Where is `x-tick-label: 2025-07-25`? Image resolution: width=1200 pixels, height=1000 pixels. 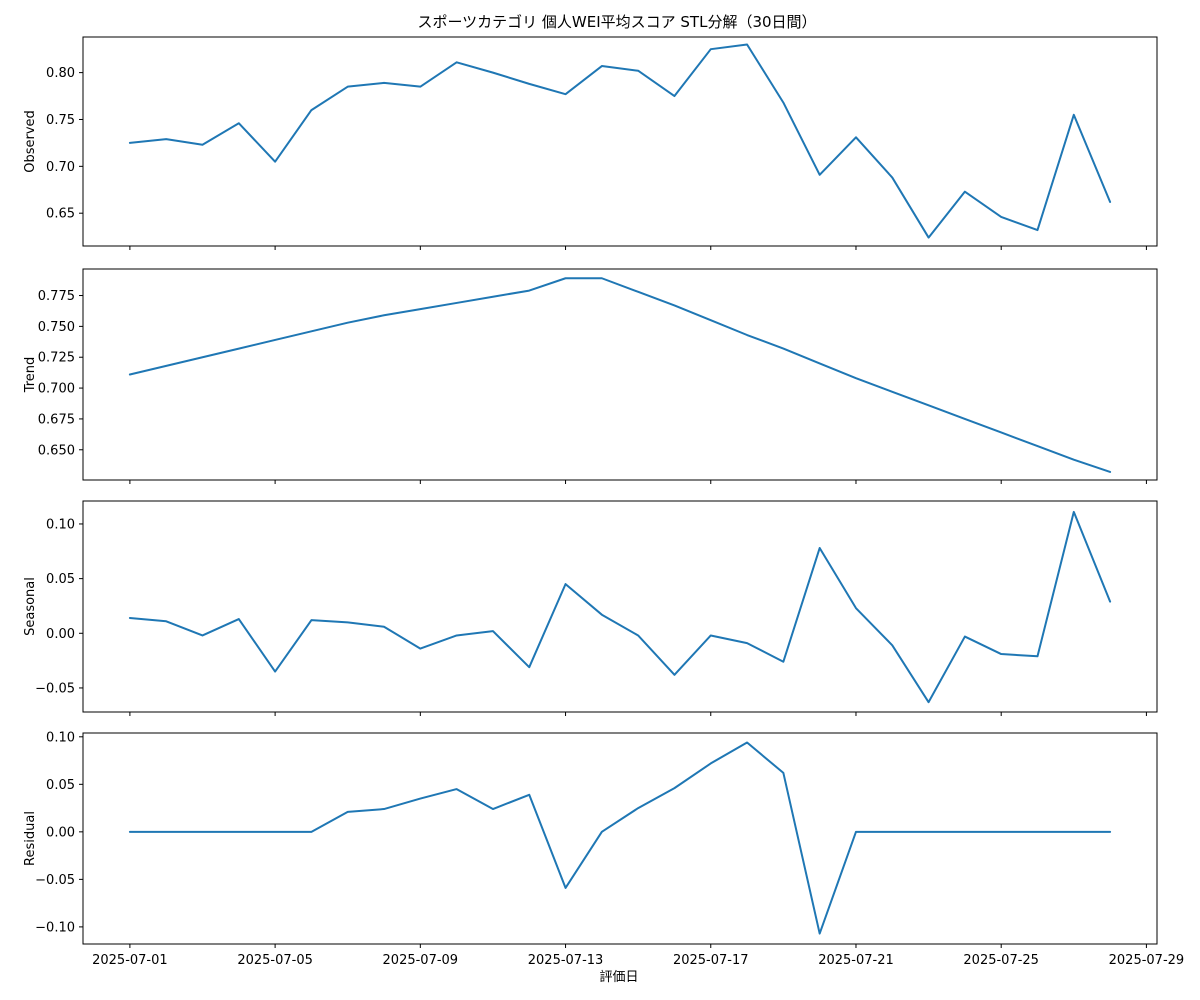 x-tick-label: 2025-07-25 is located at coordinates (1001, 960).